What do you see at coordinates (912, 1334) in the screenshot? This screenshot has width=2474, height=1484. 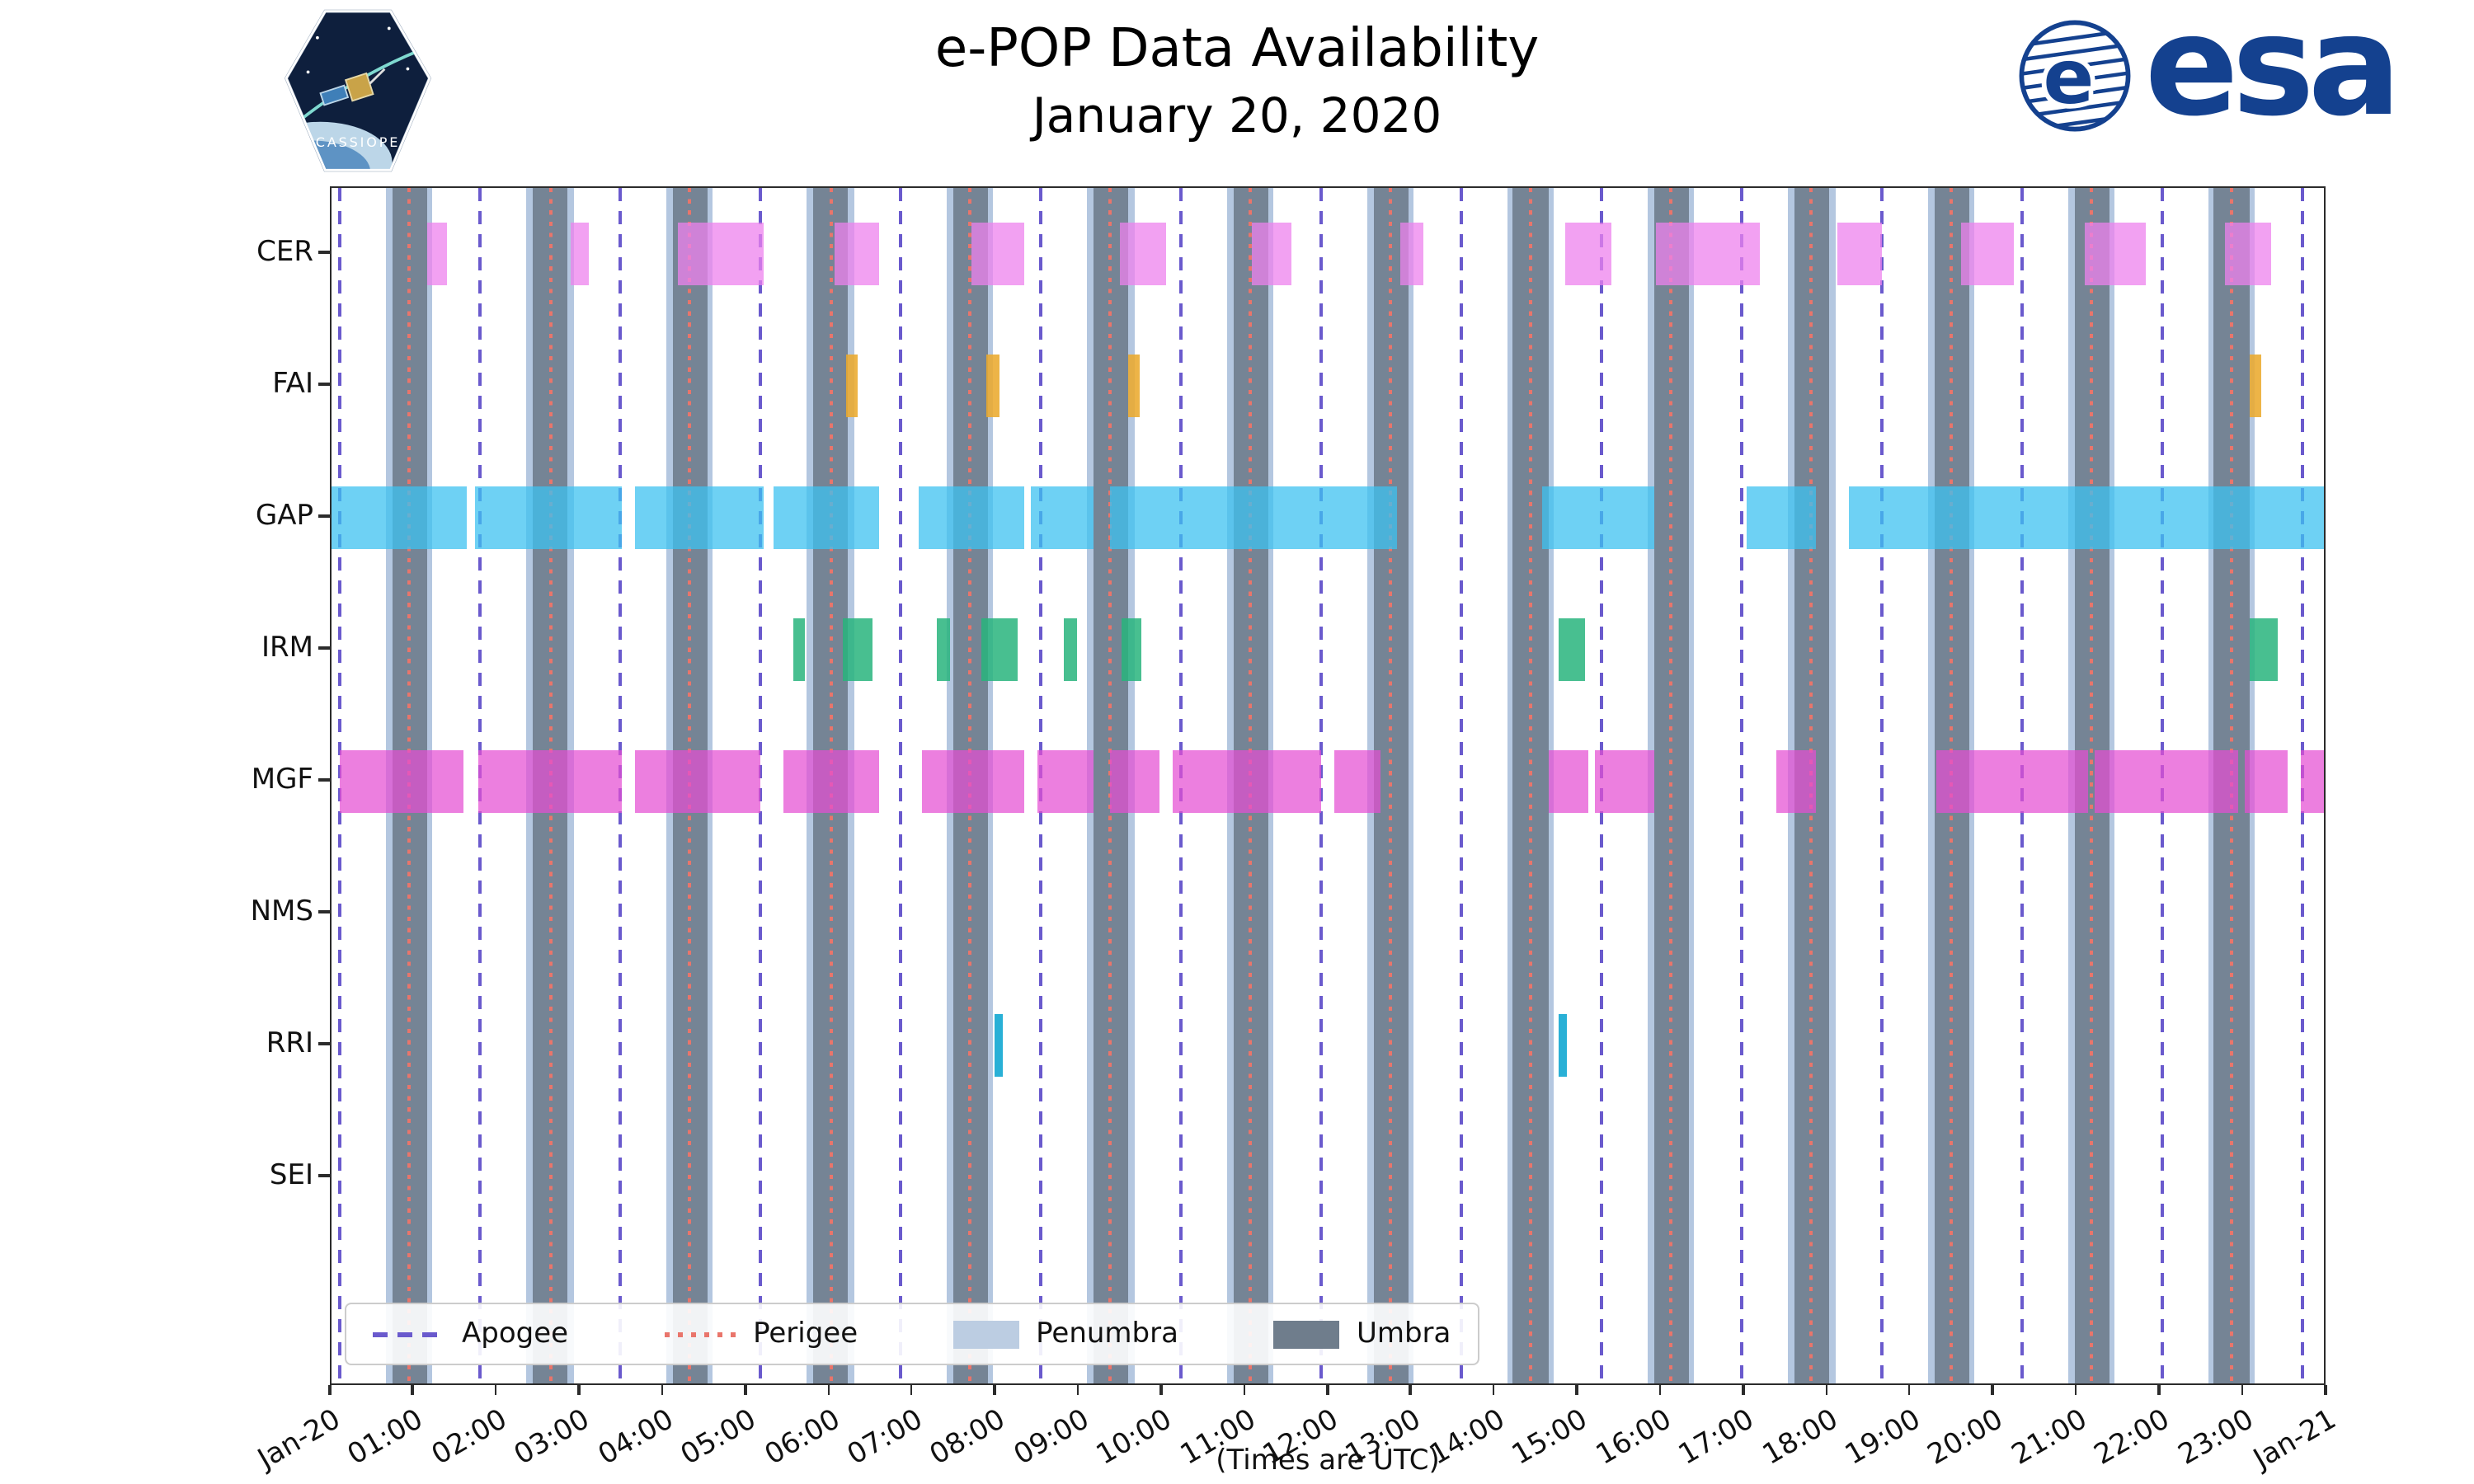 I see `legend: Apogee Perigee Penumbra Umbra` at bounding box center [912, 1334].